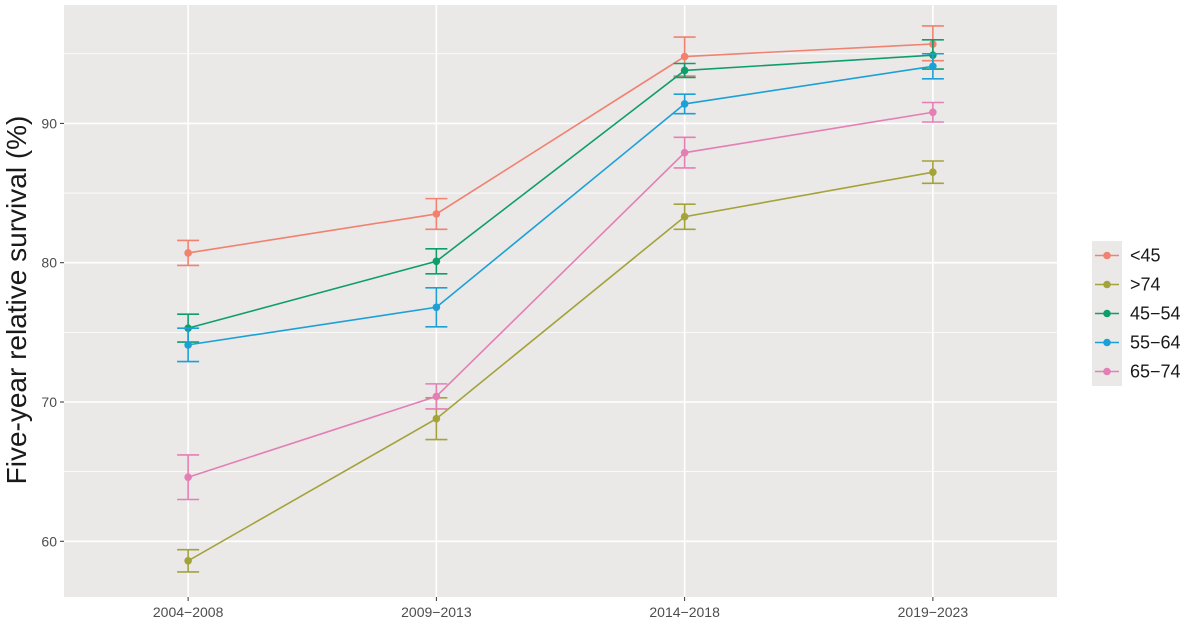 This screenshot has height=624, width=1192. What do you see at coordinates (1145, 285) in the screenshot?
I see `legend-label: >74` at bounding box center [1145, 285].